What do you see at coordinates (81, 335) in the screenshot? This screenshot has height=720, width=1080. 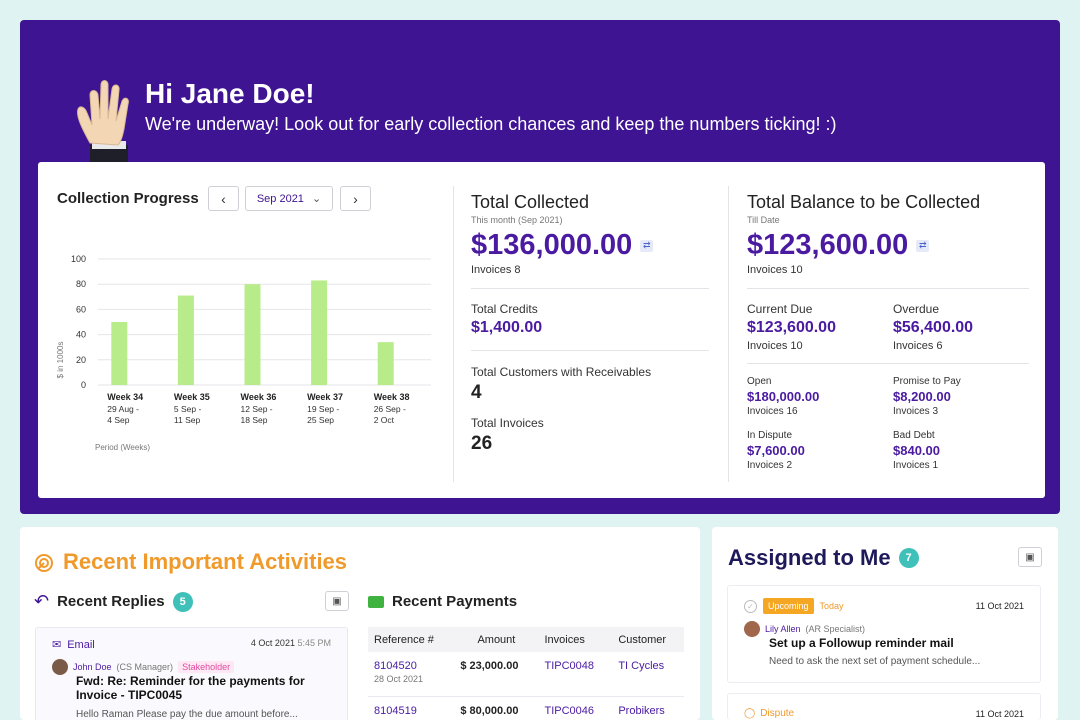 I see `y-tick-label: 40` at bounding box center [81, 335].